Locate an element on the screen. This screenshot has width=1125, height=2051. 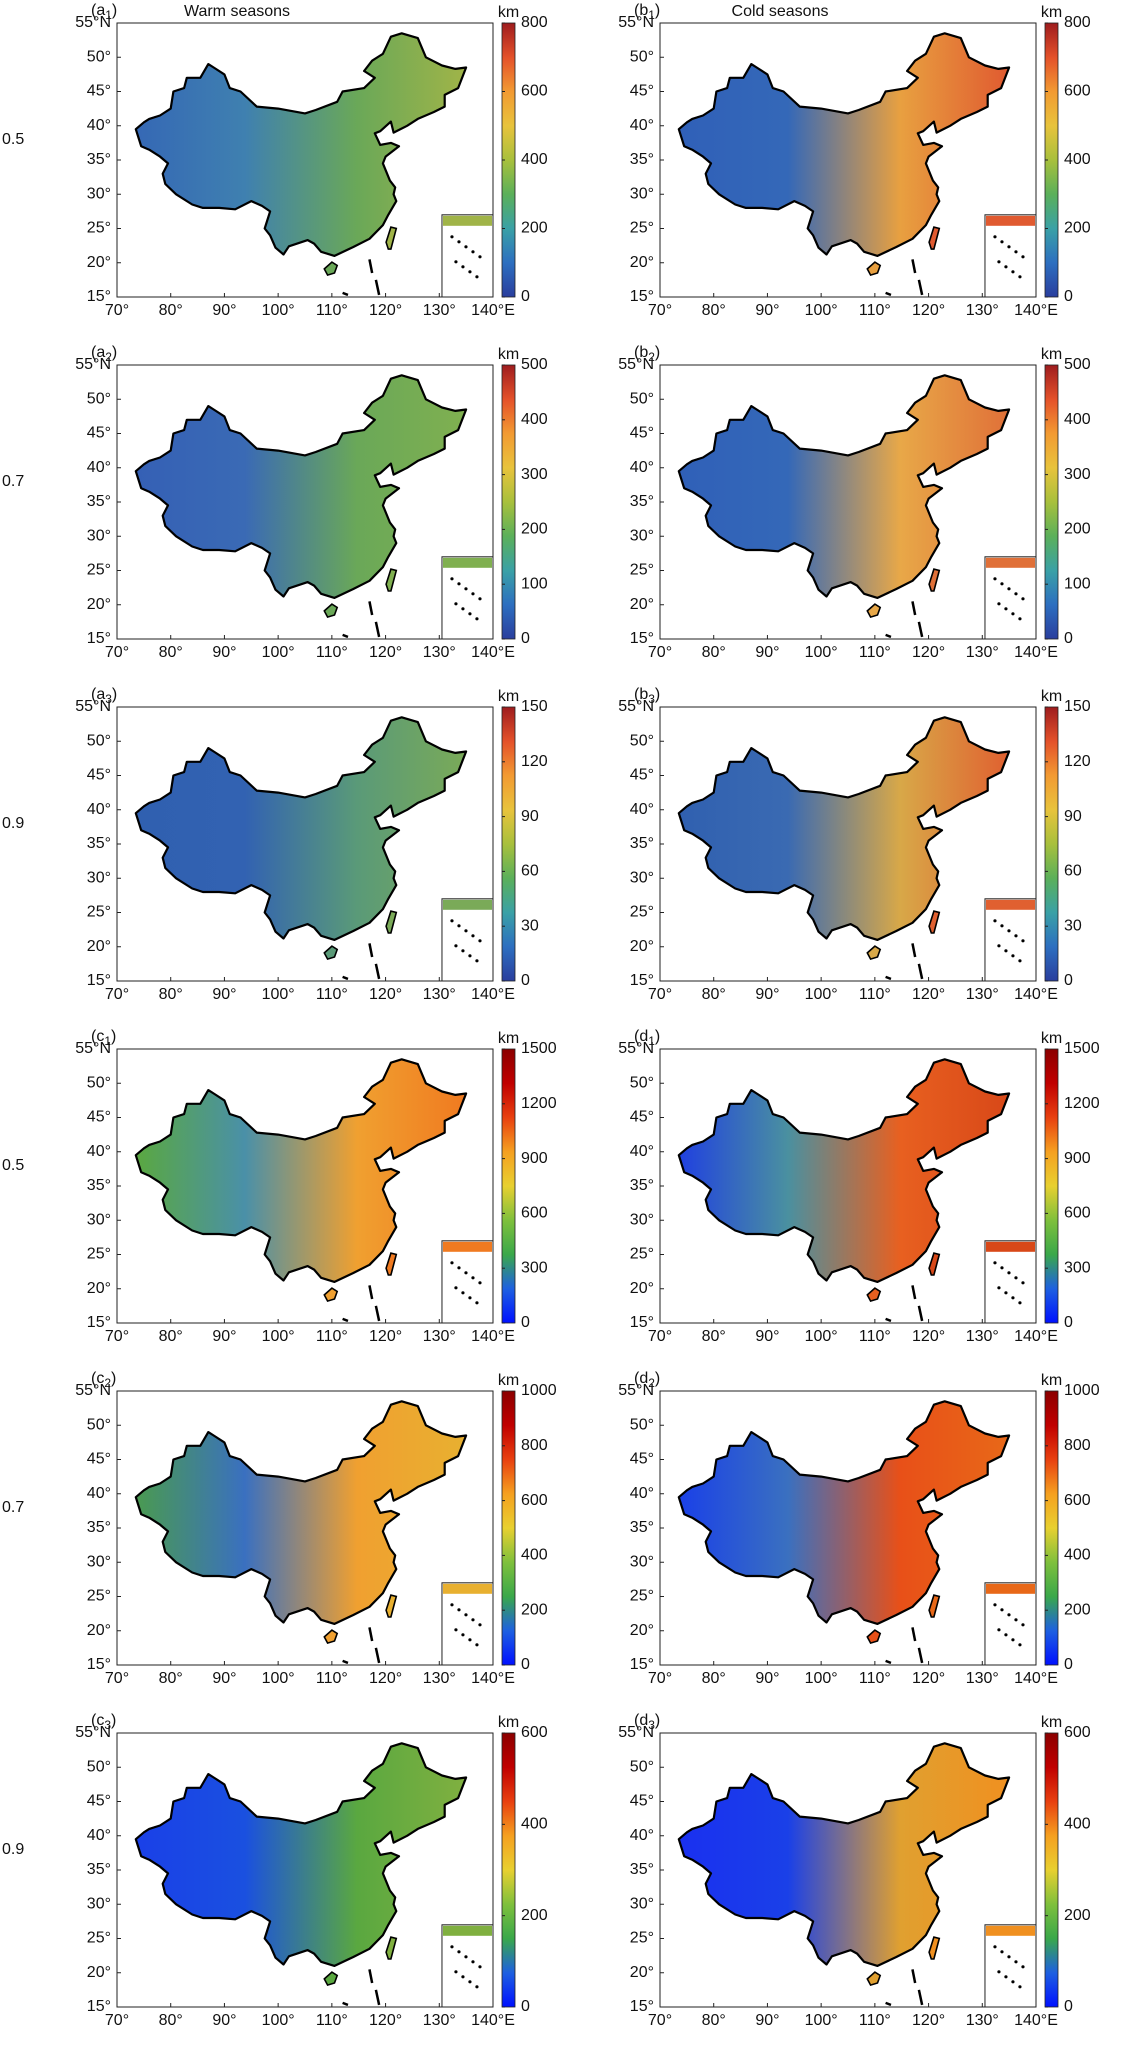
y-tick-label: 55°N is located at coordinates (636, 1390).